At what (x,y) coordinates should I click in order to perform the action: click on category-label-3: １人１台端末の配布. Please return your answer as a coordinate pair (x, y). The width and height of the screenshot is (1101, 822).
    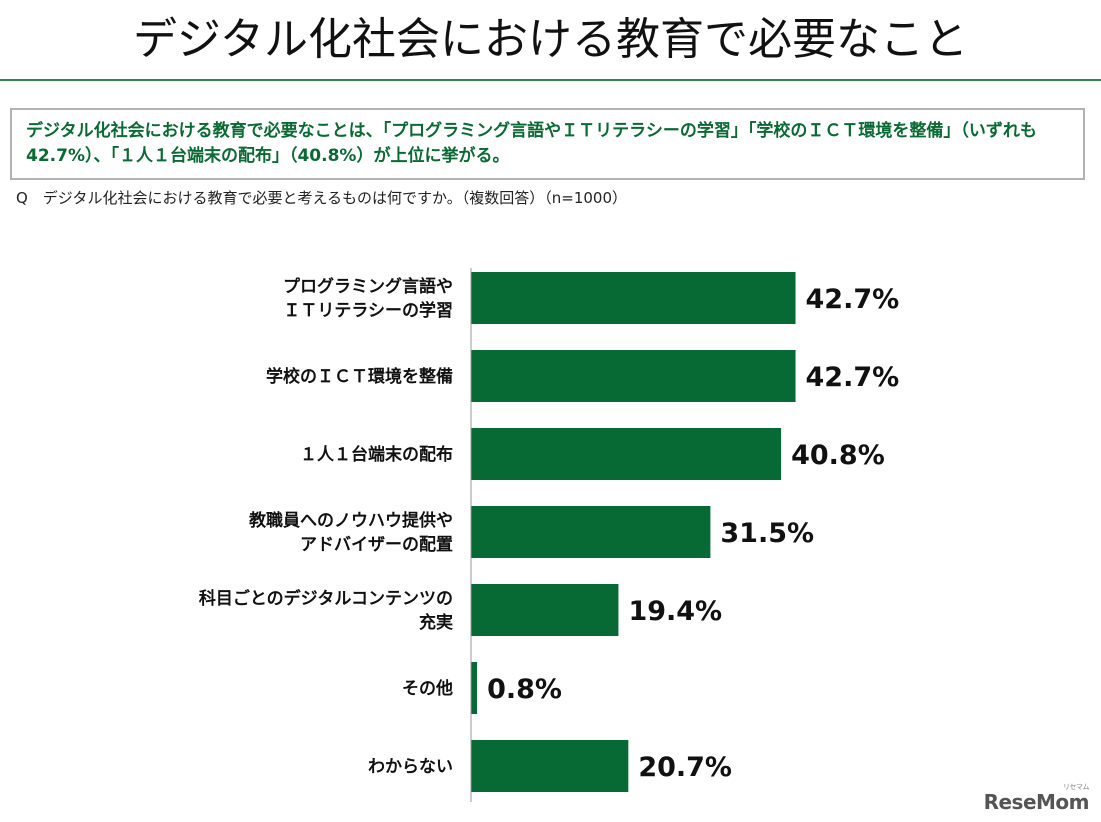
    Looking at the image, I should click on (376, 454).